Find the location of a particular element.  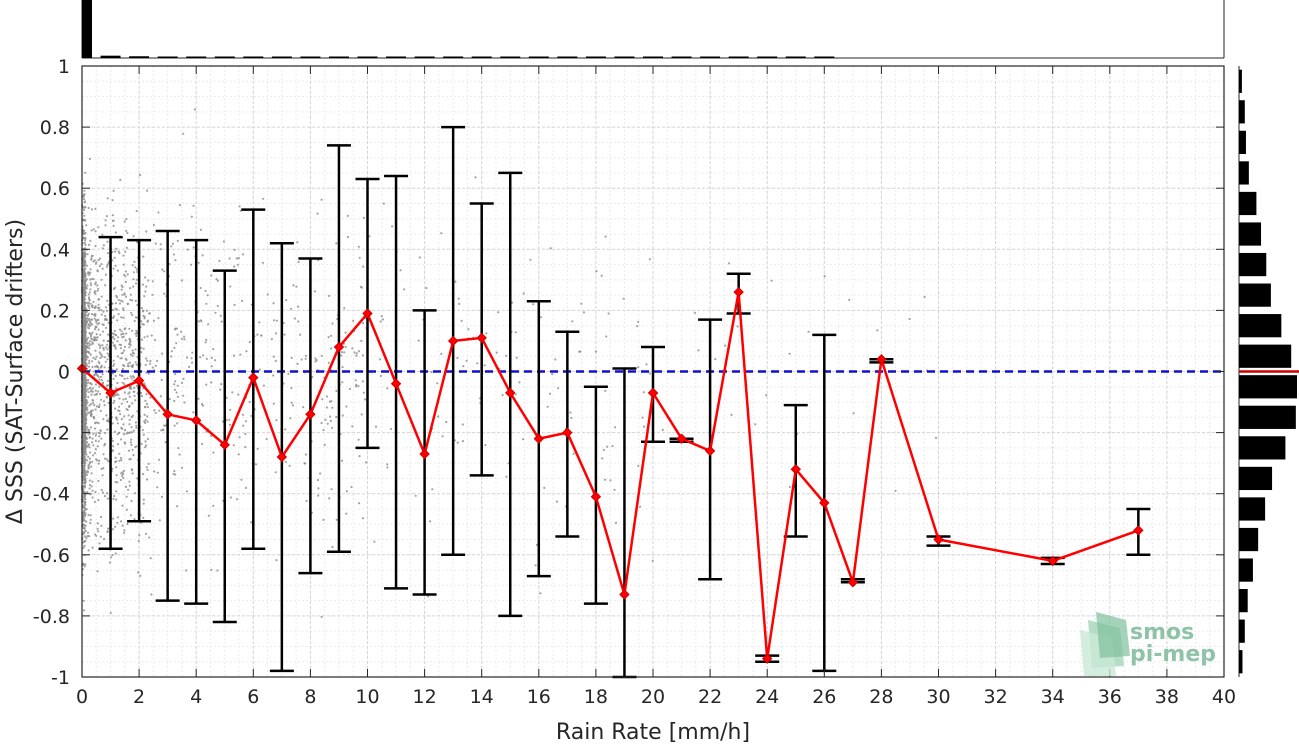

logo-text-pimep: pi-mep is located at coordinates (1173, 654).